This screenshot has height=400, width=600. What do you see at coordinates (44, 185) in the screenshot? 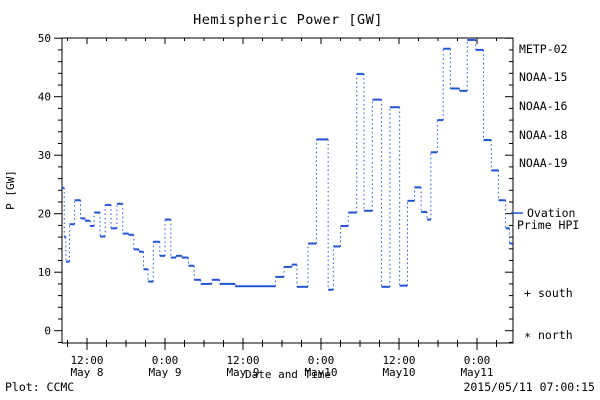
I see `y-axis-tick-labels: 0 10 20 30 40 50` at bounding box center [44, 185].